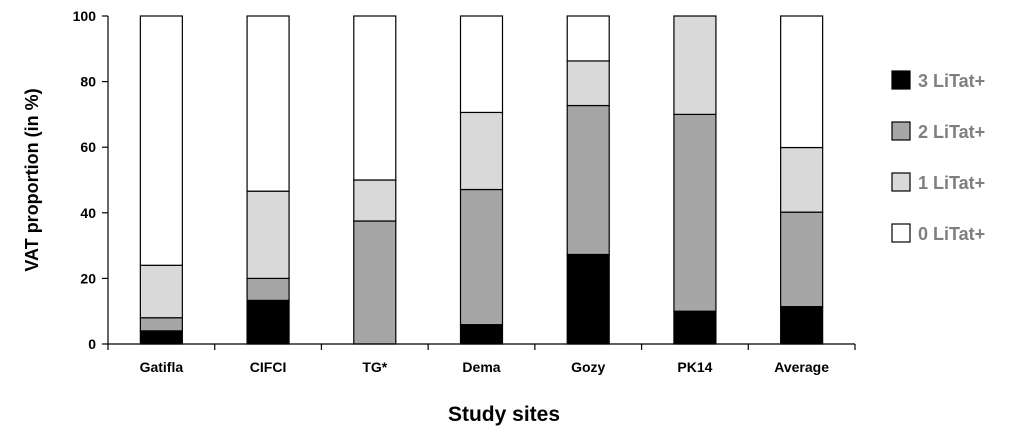 This screenshot has height=431, width=1021. Describe the element at coordinates (374, 367) in the screenshot. I see `x-tick-label: TG*` at that location.